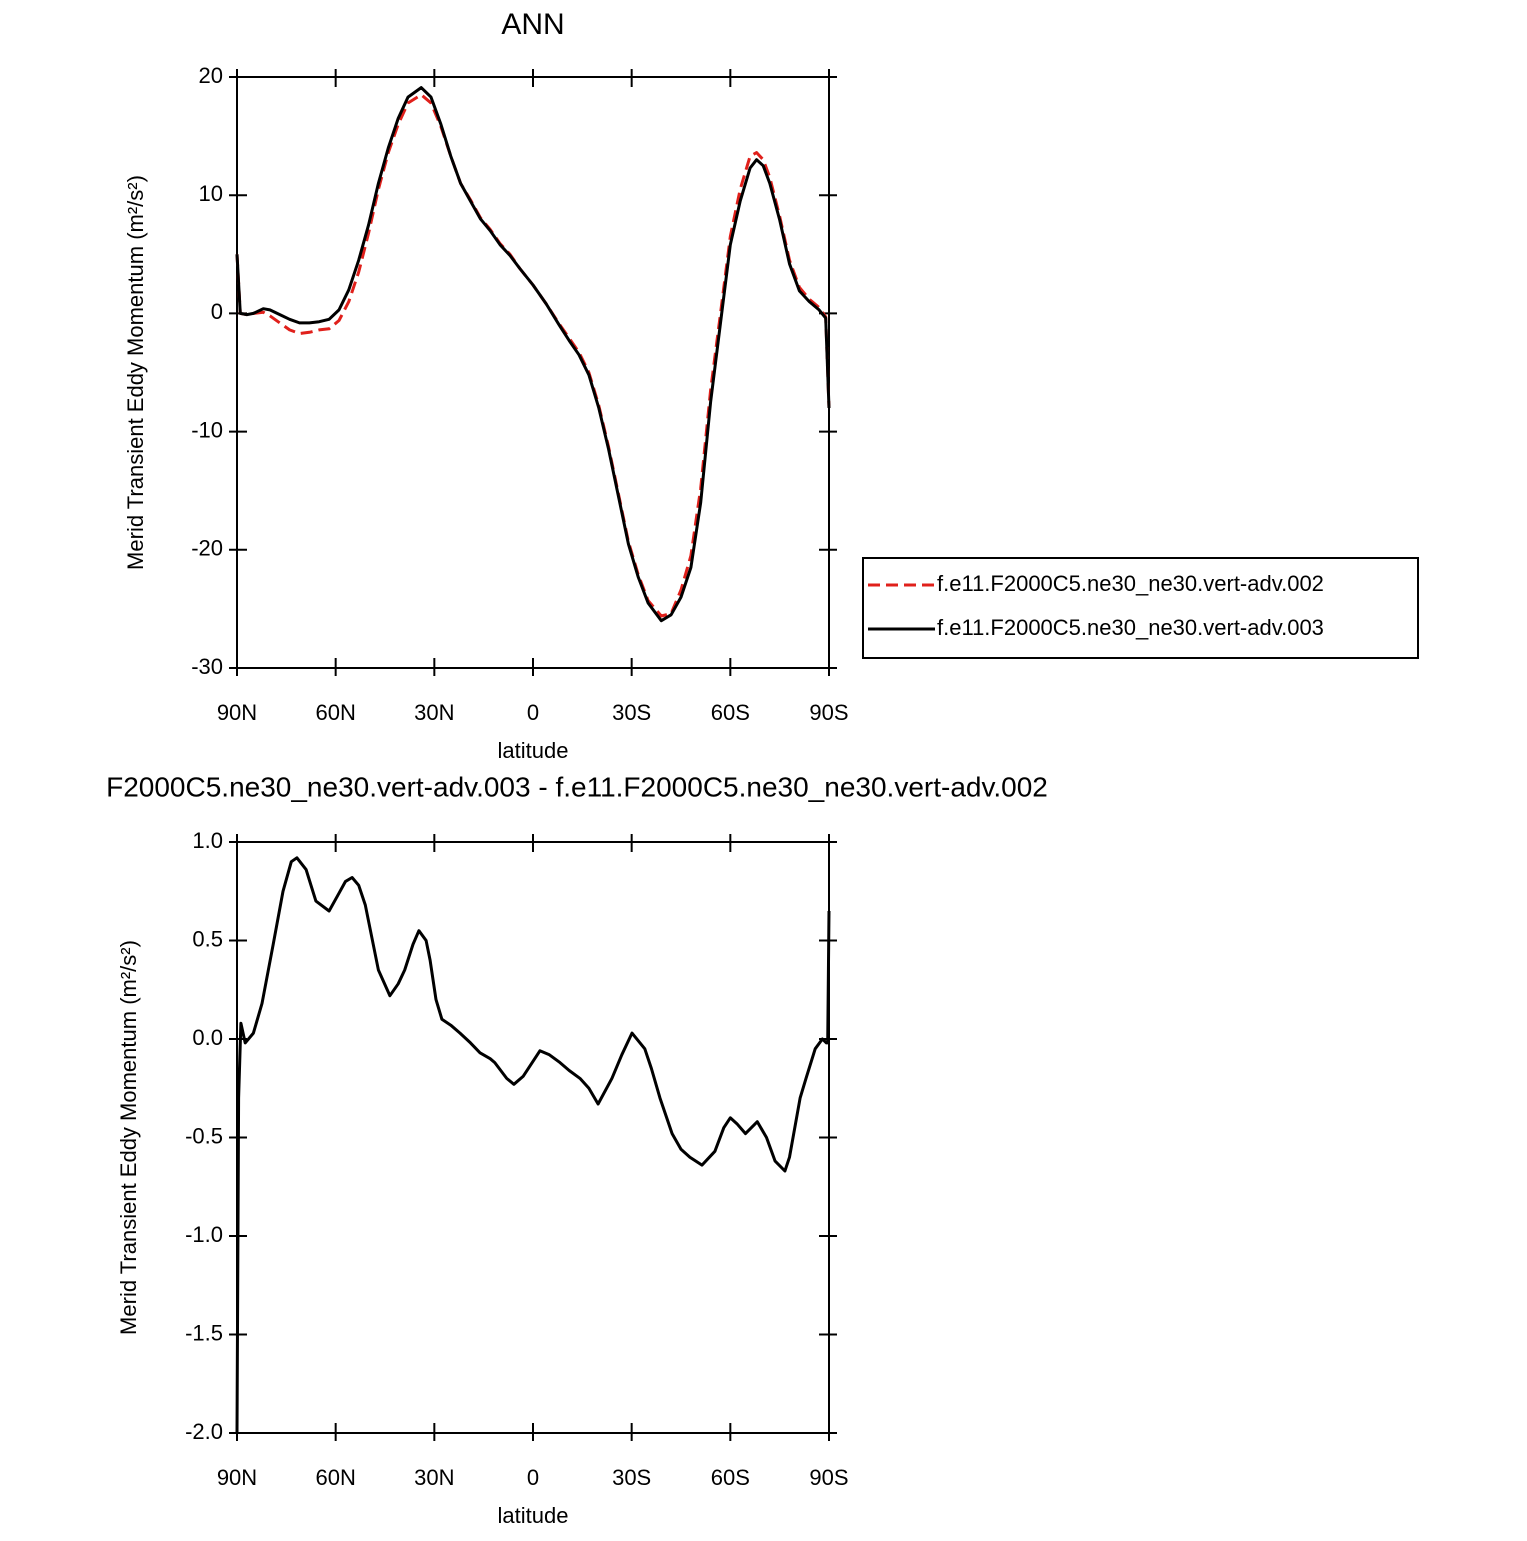  Describe the element at coordinates (204, 1135) in the screenshot. I see `y-tick-label: -0.5` at that location.